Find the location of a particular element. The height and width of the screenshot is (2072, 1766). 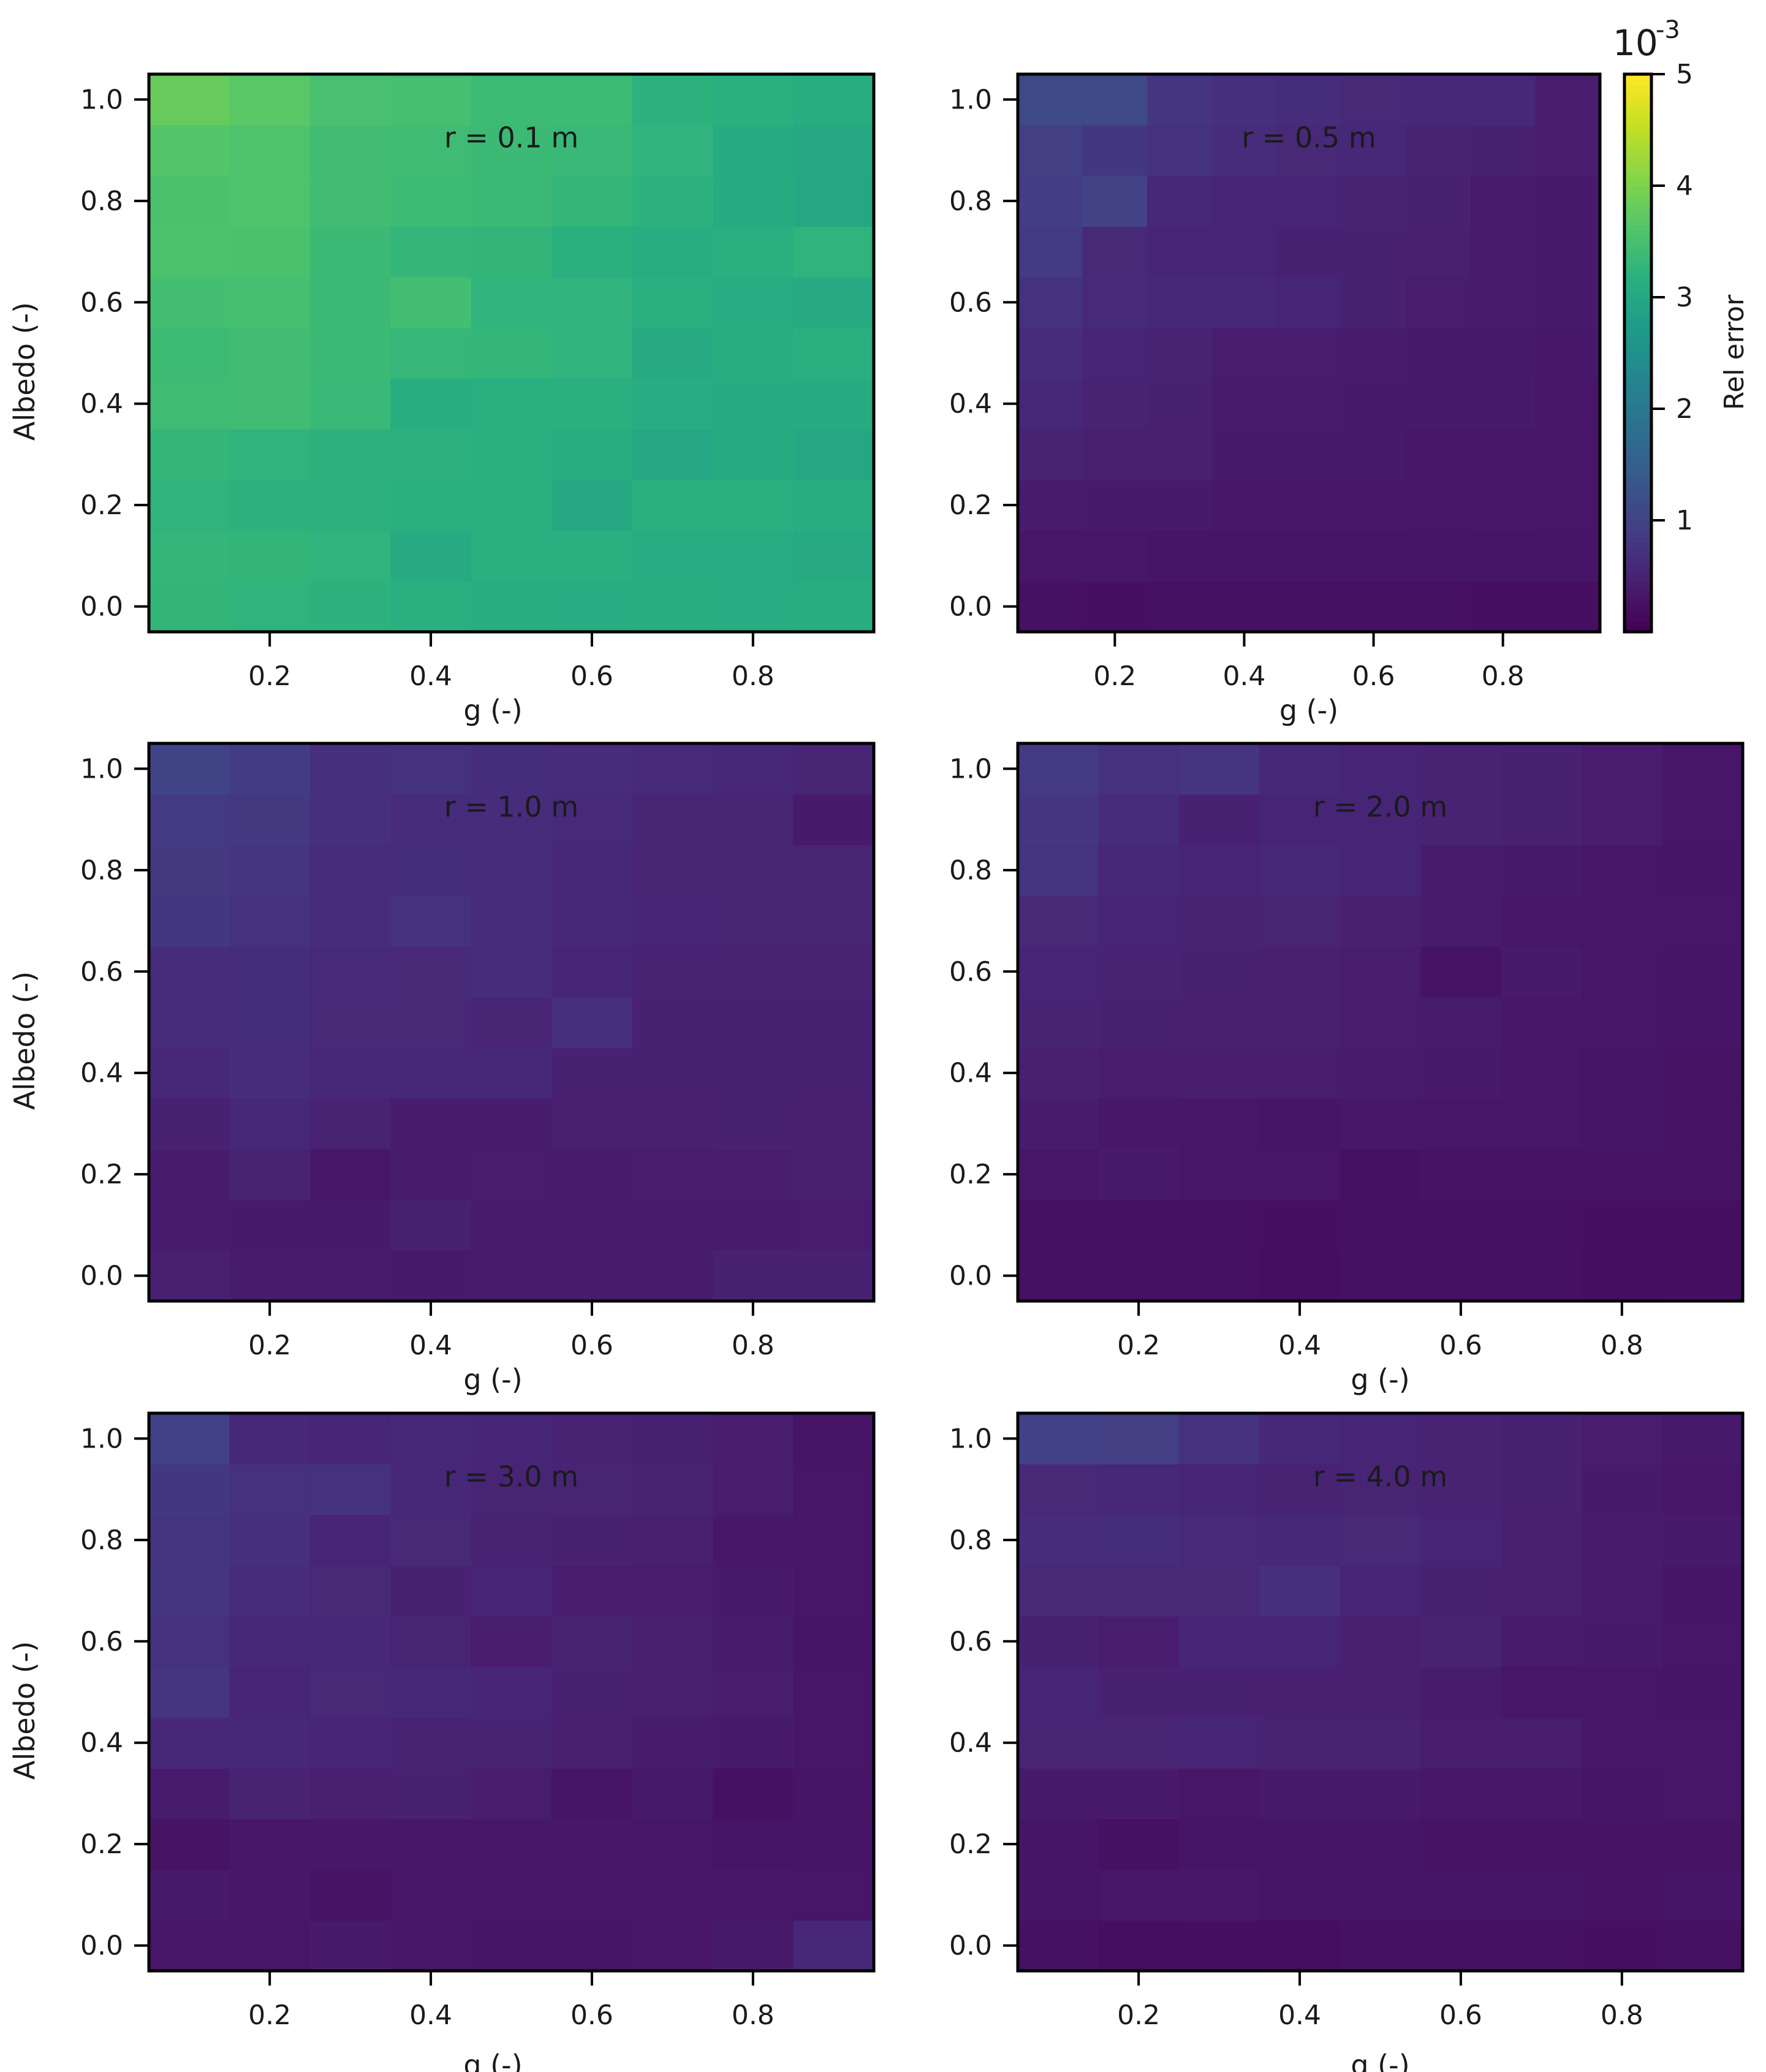

y-tick-label: 0.6 is located at coordinates (971, 1641).